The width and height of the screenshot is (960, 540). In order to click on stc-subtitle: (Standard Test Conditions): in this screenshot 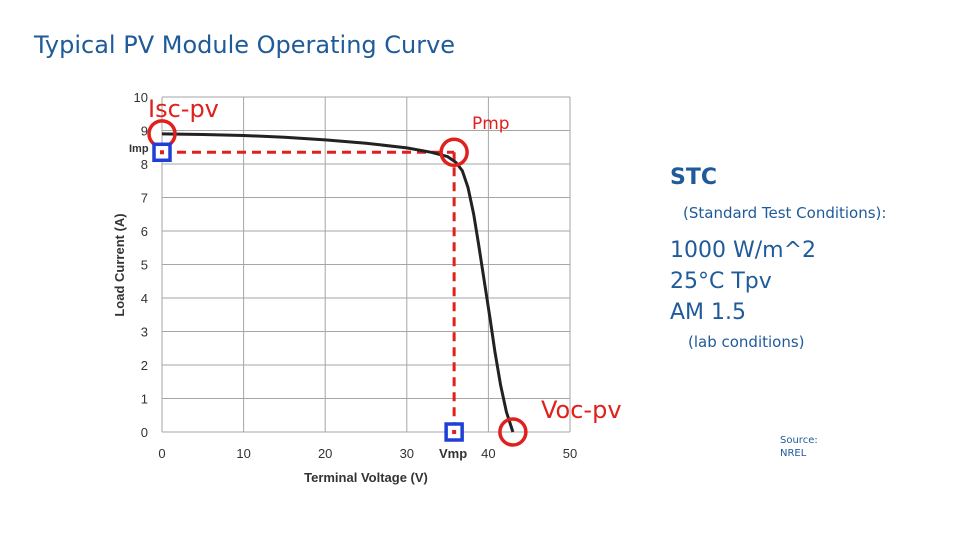, I will do `click(785, 213)`.